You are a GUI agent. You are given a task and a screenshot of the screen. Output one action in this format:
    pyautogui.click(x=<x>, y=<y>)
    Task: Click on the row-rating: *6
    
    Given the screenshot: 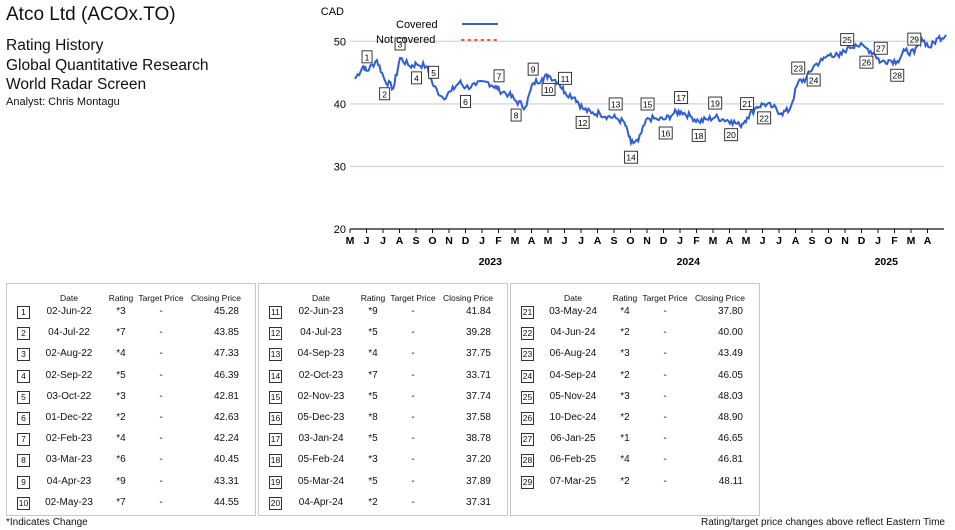 What is the action you would take?
    pyautogui.click(x=121, y=460)
    